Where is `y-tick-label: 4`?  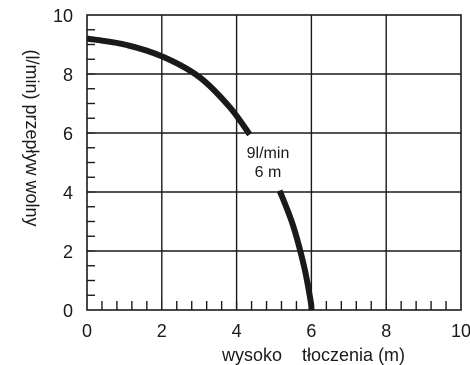 y-tick-label: 4 is located at coordinates (68, 193).